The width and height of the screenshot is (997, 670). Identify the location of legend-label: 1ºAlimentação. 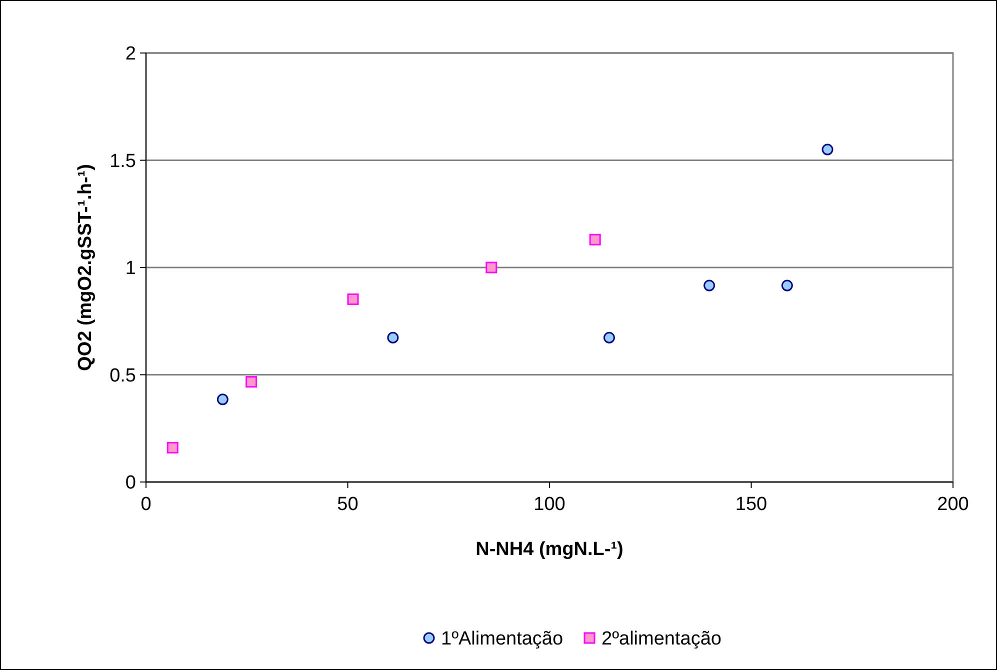
(502, 639).